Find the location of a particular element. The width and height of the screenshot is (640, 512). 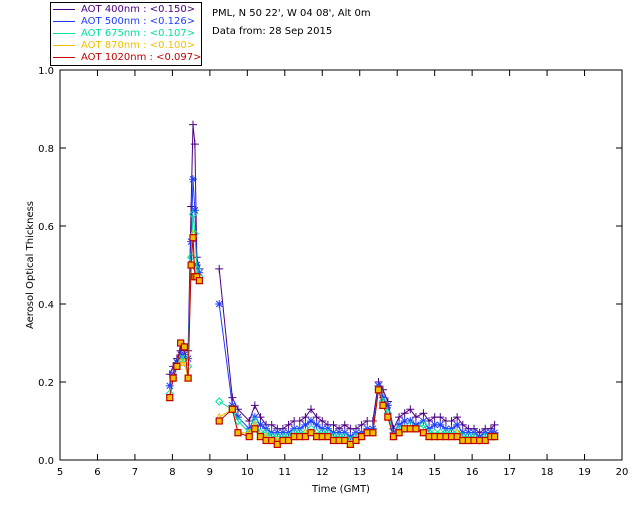

x-tick-label: 10 is located at coordinates (247, 472).